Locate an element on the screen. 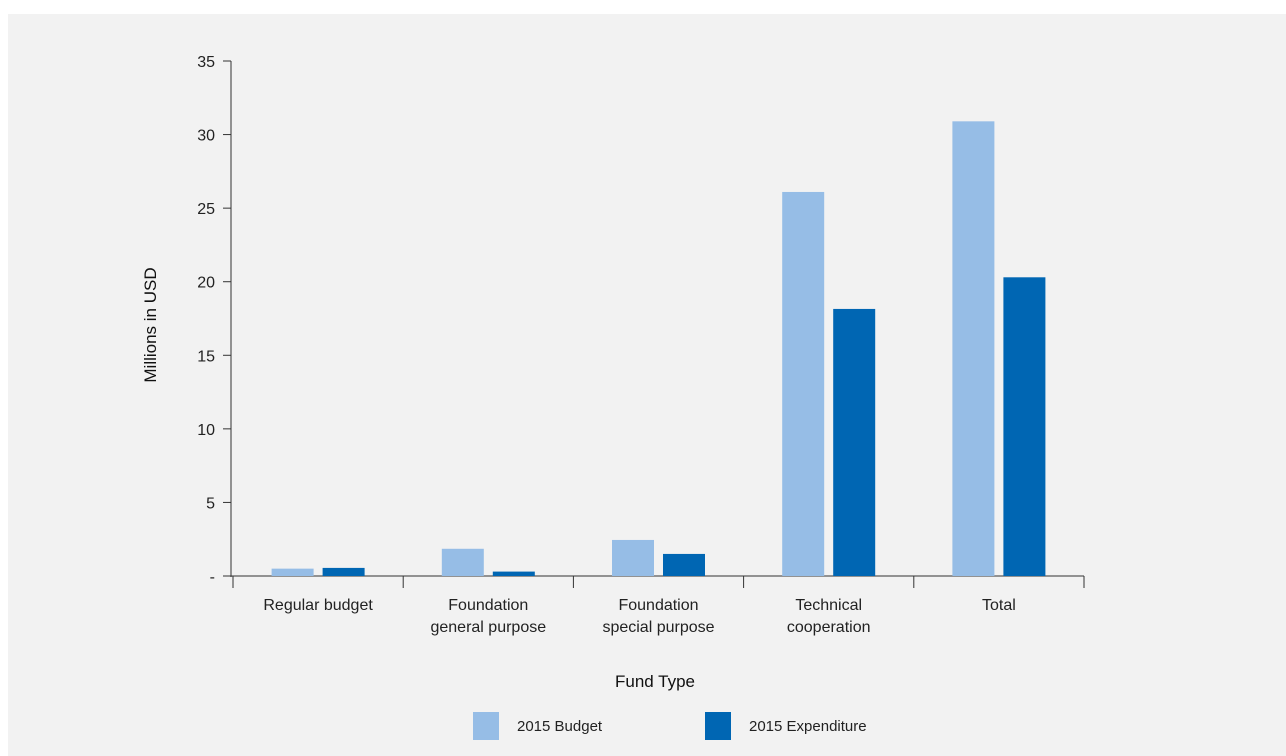 Image resolution: width=1286 pixels, height=756 pixels. y-tick-label: 20 is located at coordinates (206, 283).